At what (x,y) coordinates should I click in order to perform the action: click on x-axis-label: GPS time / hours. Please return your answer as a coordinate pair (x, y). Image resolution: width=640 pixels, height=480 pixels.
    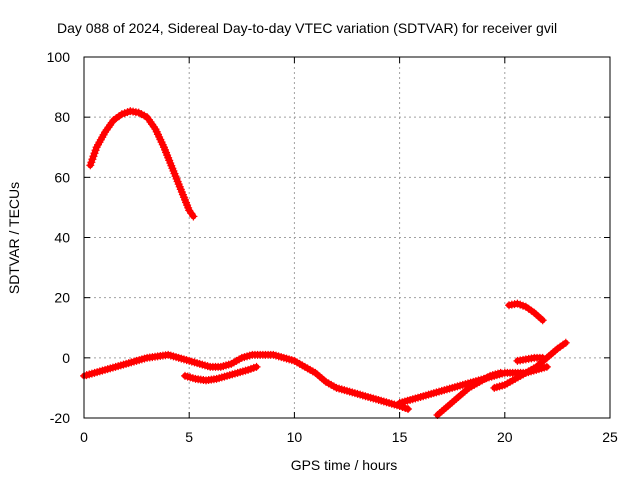
    Looking at the image, I should click on (344, 465).